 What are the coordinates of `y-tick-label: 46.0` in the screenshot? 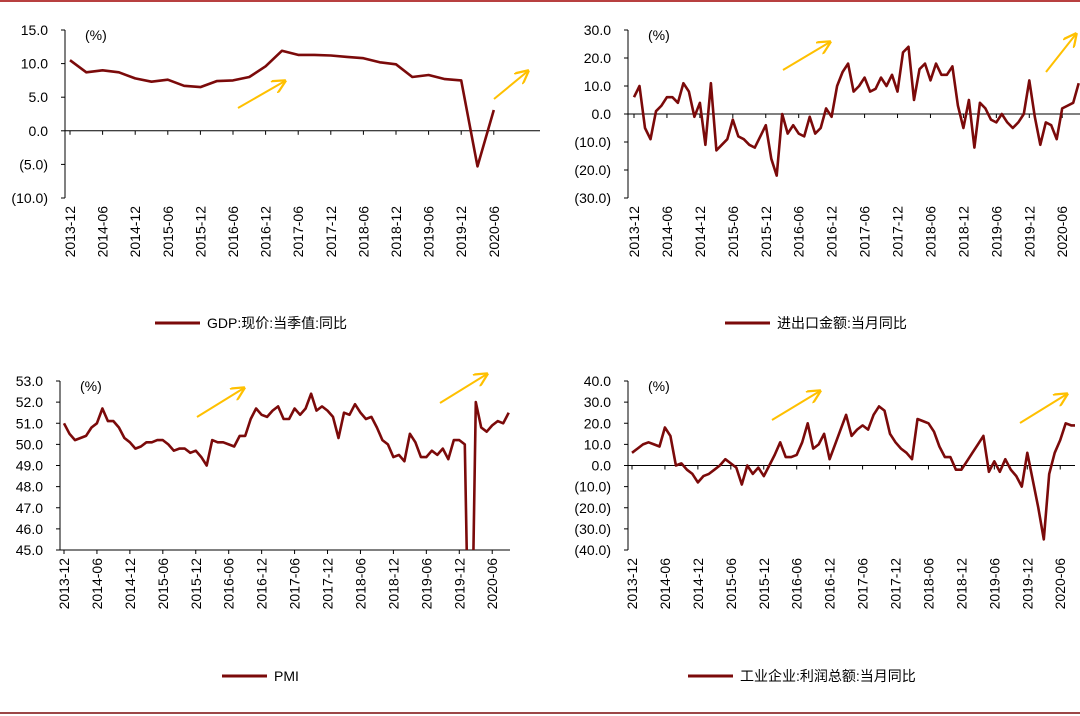 It's located at (29, 529).